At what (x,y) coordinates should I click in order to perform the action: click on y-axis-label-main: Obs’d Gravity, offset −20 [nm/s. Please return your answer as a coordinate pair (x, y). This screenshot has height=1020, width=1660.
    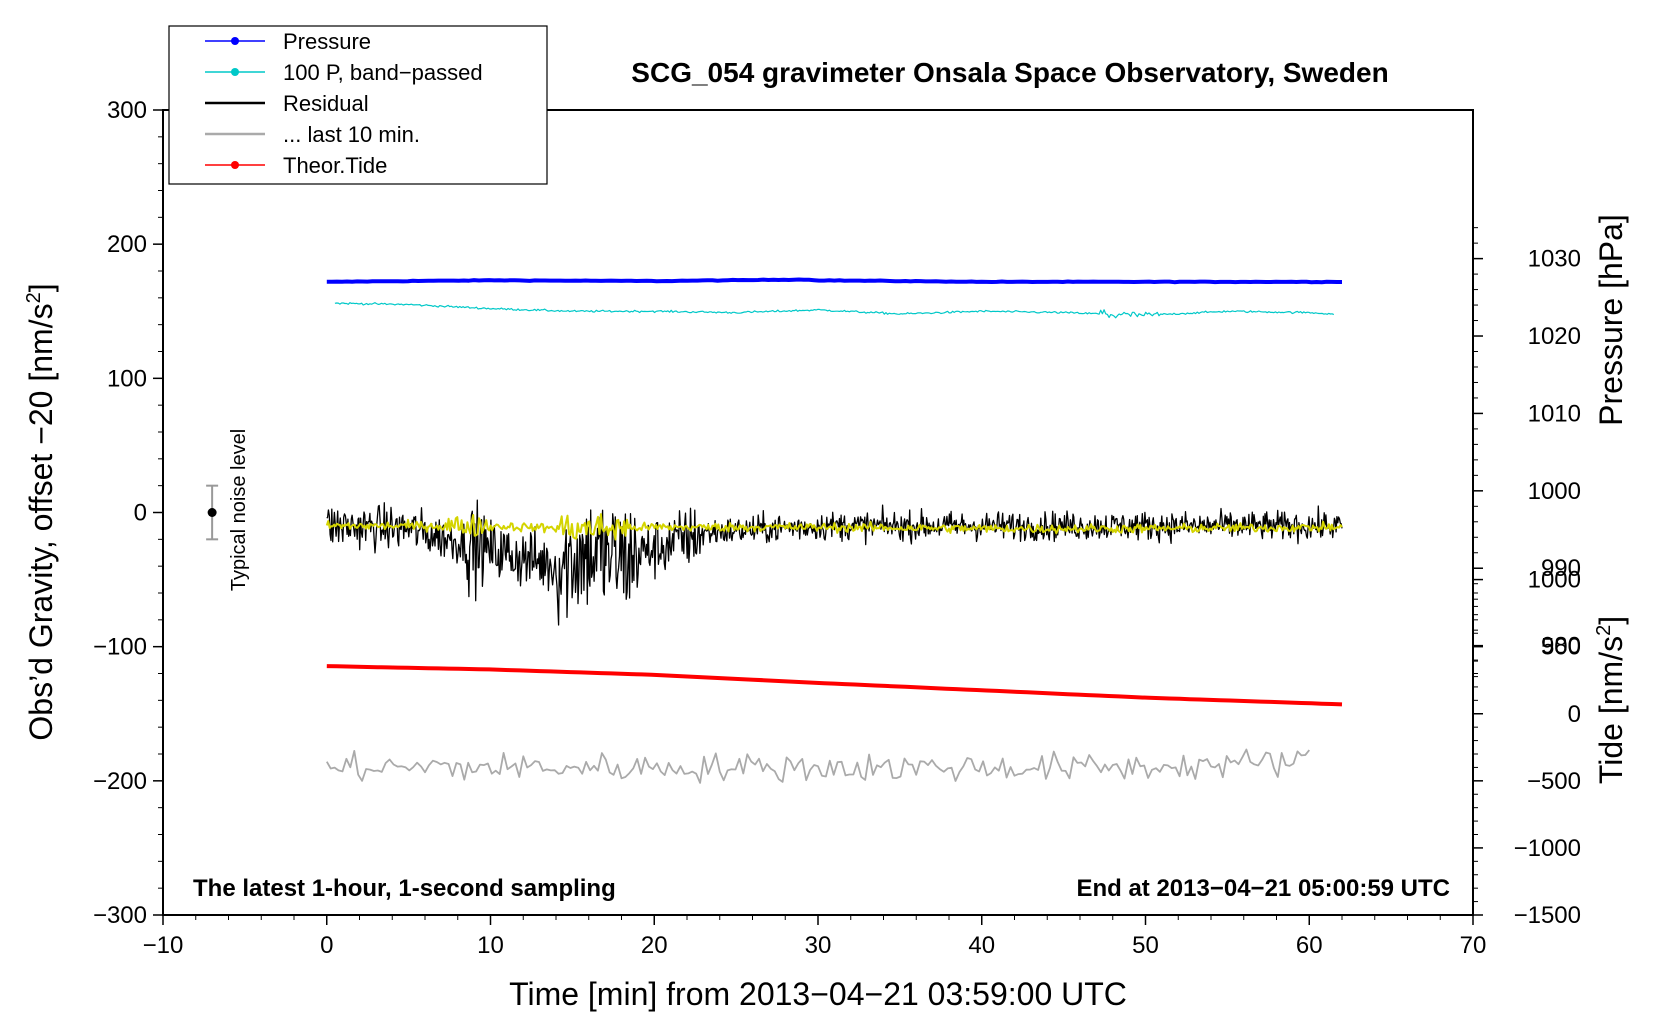
    Looking at the image, I should click on (41, 521).